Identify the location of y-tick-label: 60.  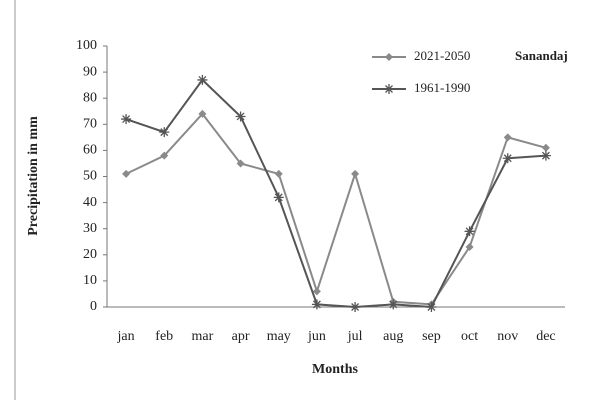
(90, 150).